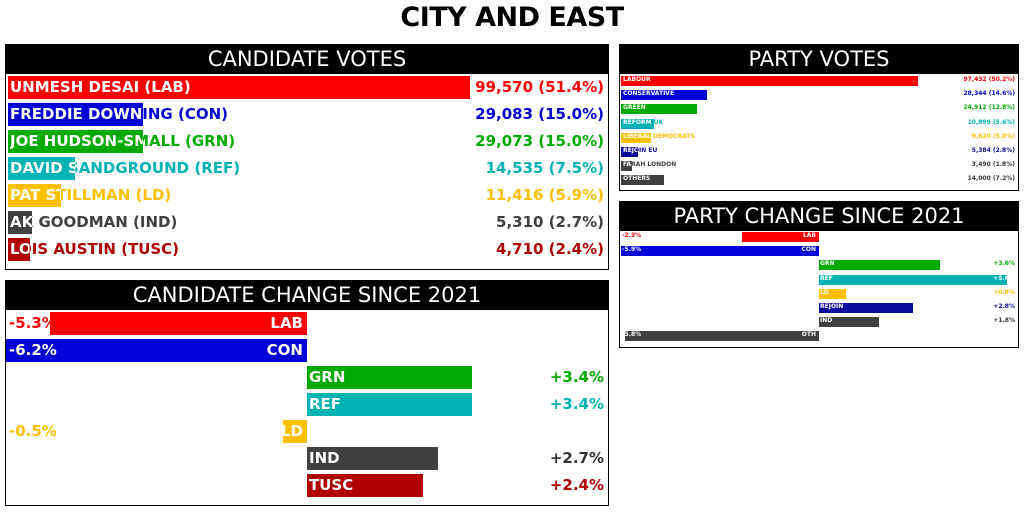 The height and width of the screenshot is (512, 1024). I want to click on party-change-label: GRN, so click(827, 264).